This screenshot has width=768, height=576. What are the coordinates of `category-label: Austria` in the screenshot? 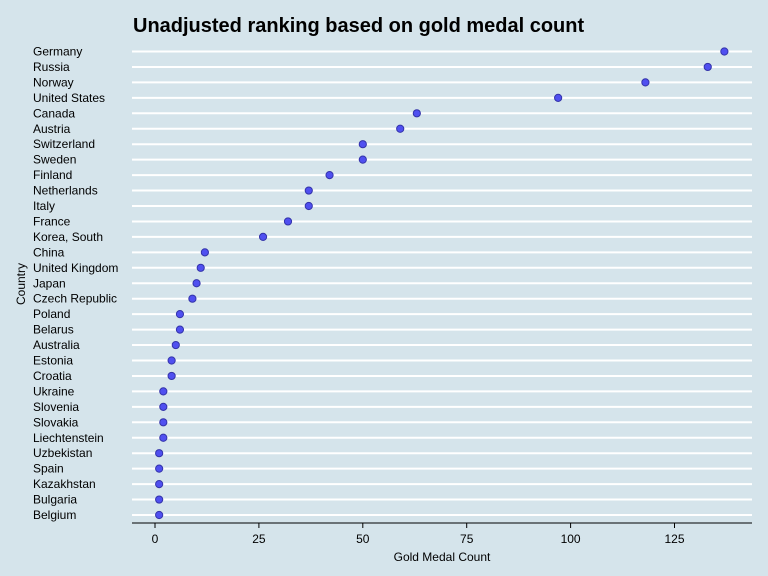 It's located at (52, 129).